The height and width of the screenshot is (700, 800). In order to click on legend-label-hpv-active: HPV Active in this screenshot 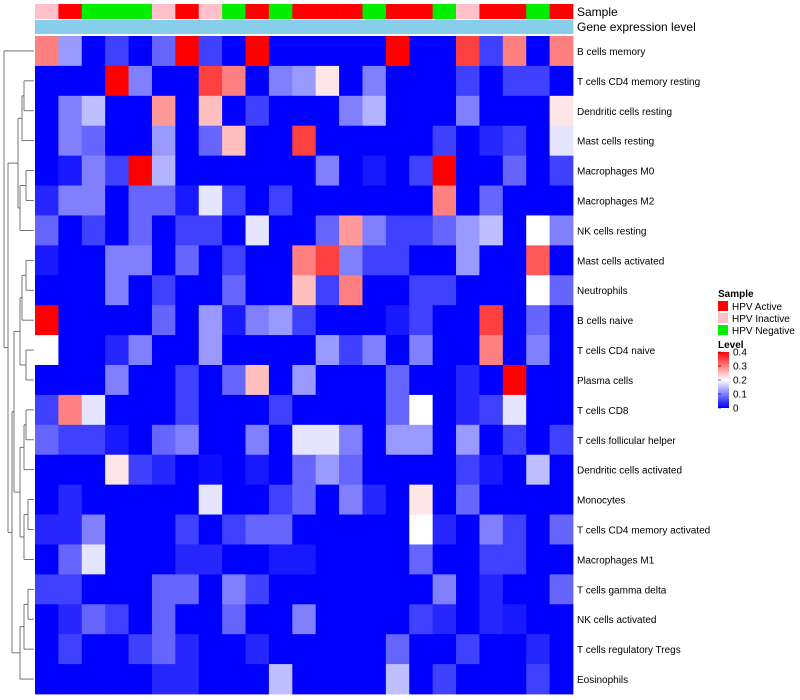, I will do `click(757, 307)`.